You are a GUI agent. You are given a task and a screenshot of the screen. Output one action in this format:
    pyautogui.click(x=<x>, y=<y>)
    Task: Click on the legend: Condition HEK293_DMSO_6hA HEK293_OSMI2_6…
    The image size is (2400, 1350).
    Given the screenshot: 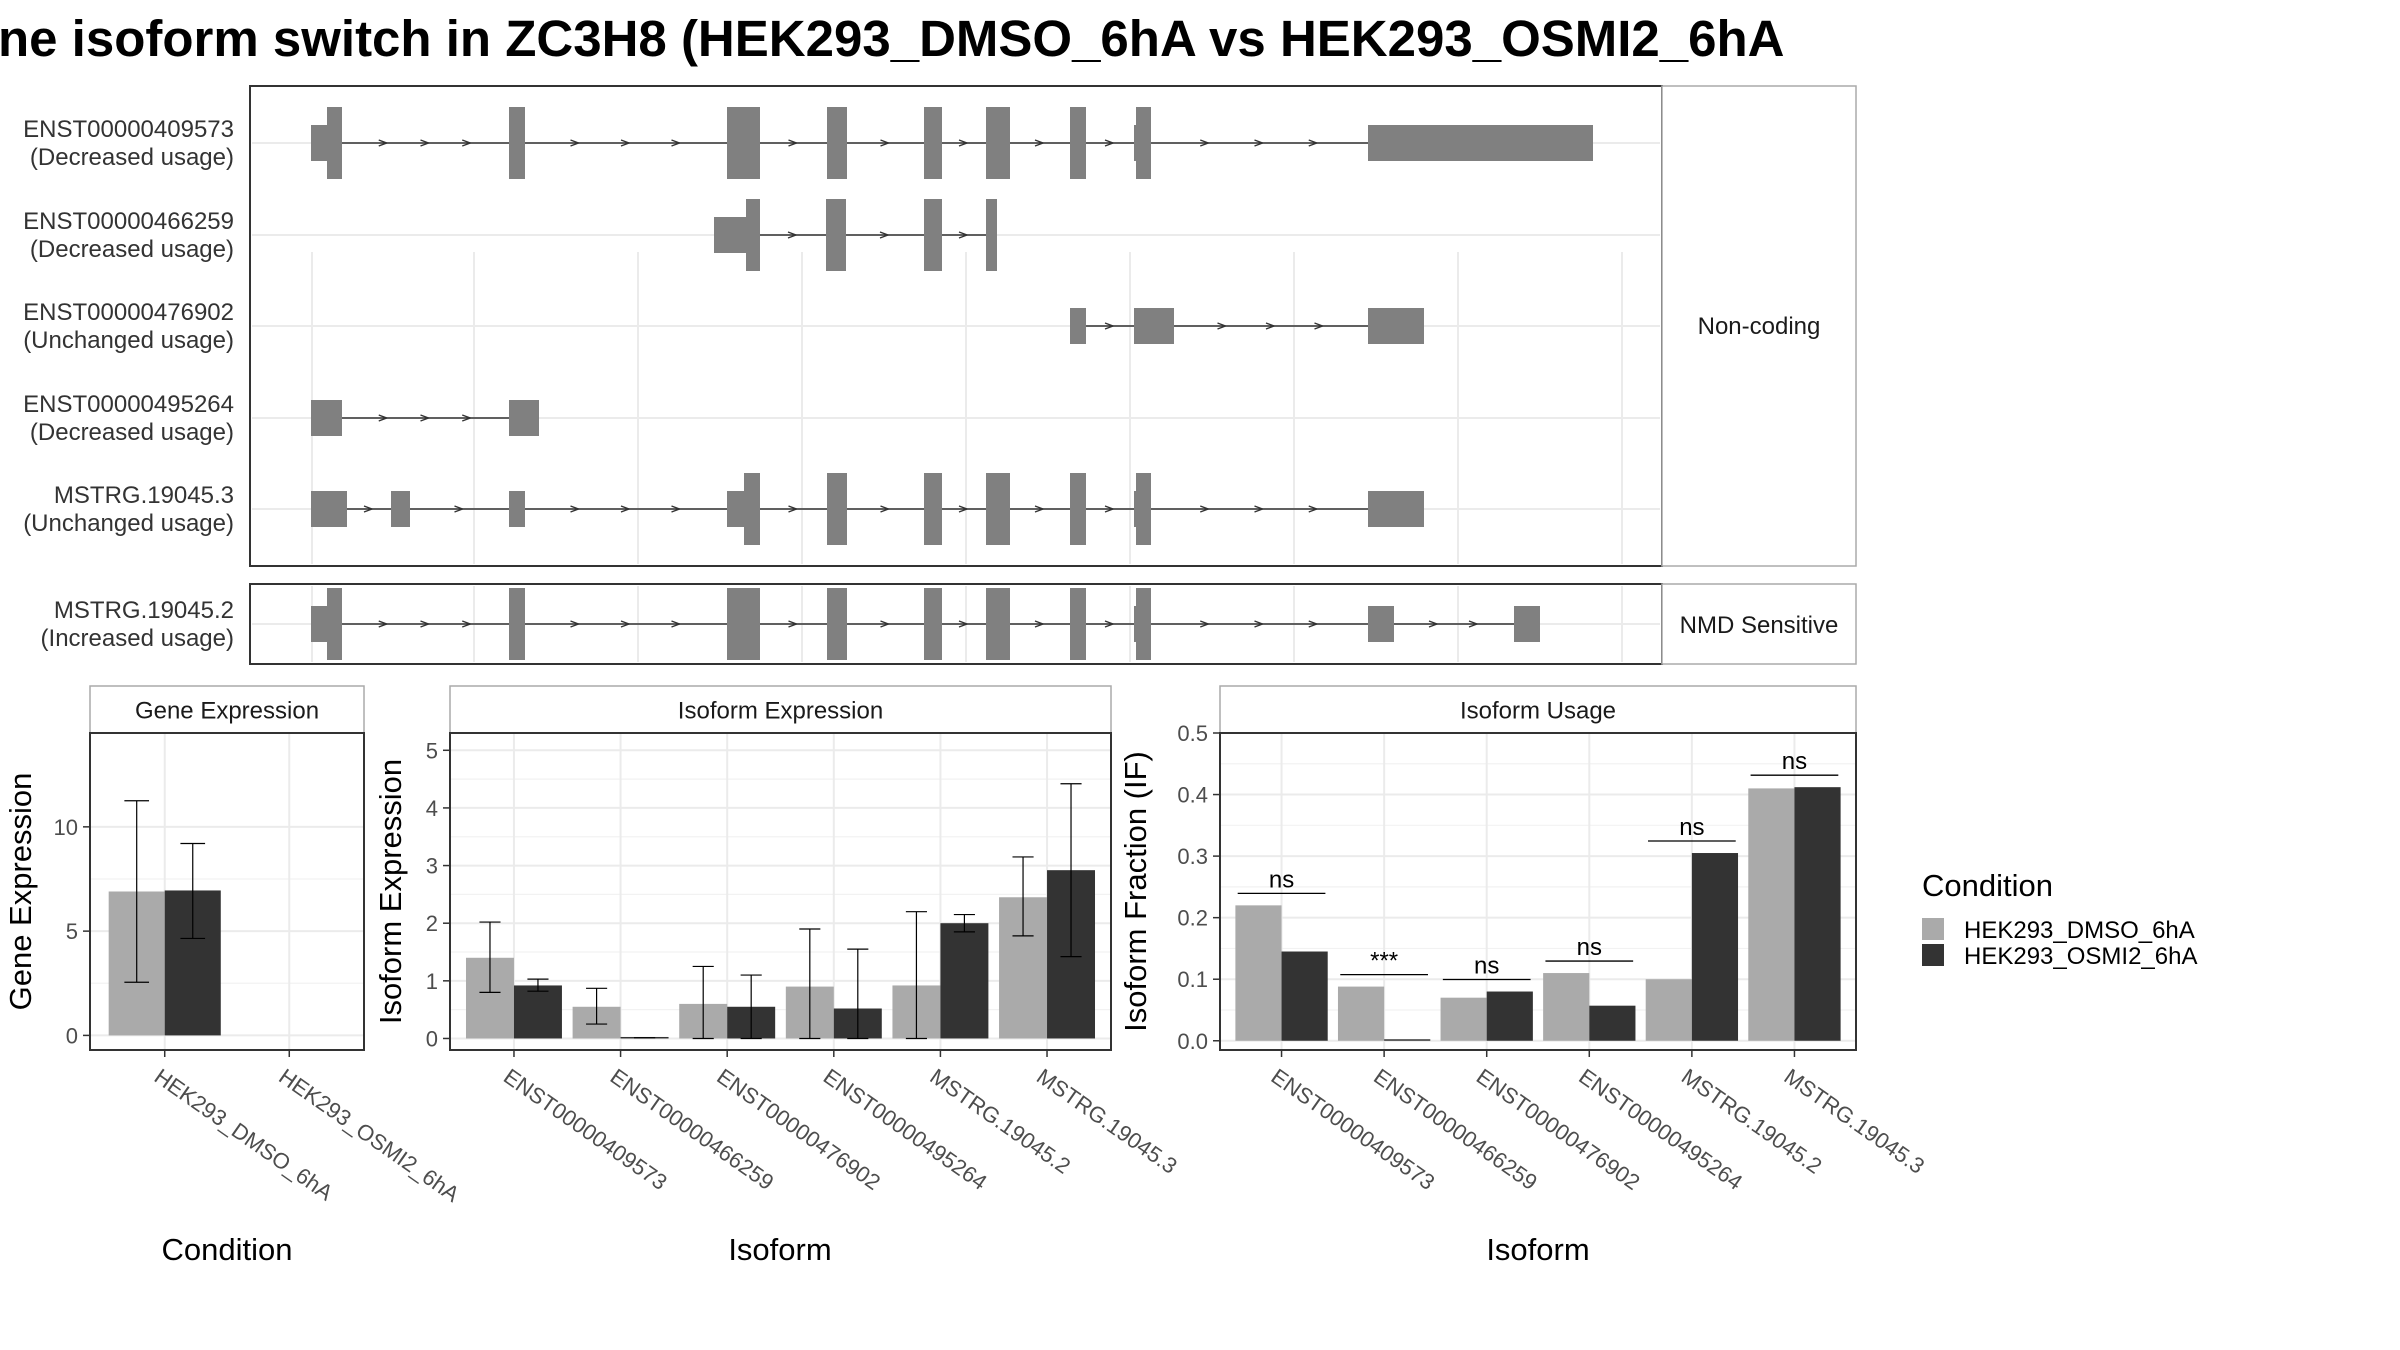 What is the action you would take?
    pyautogui.click(x=2059, y=919)
    